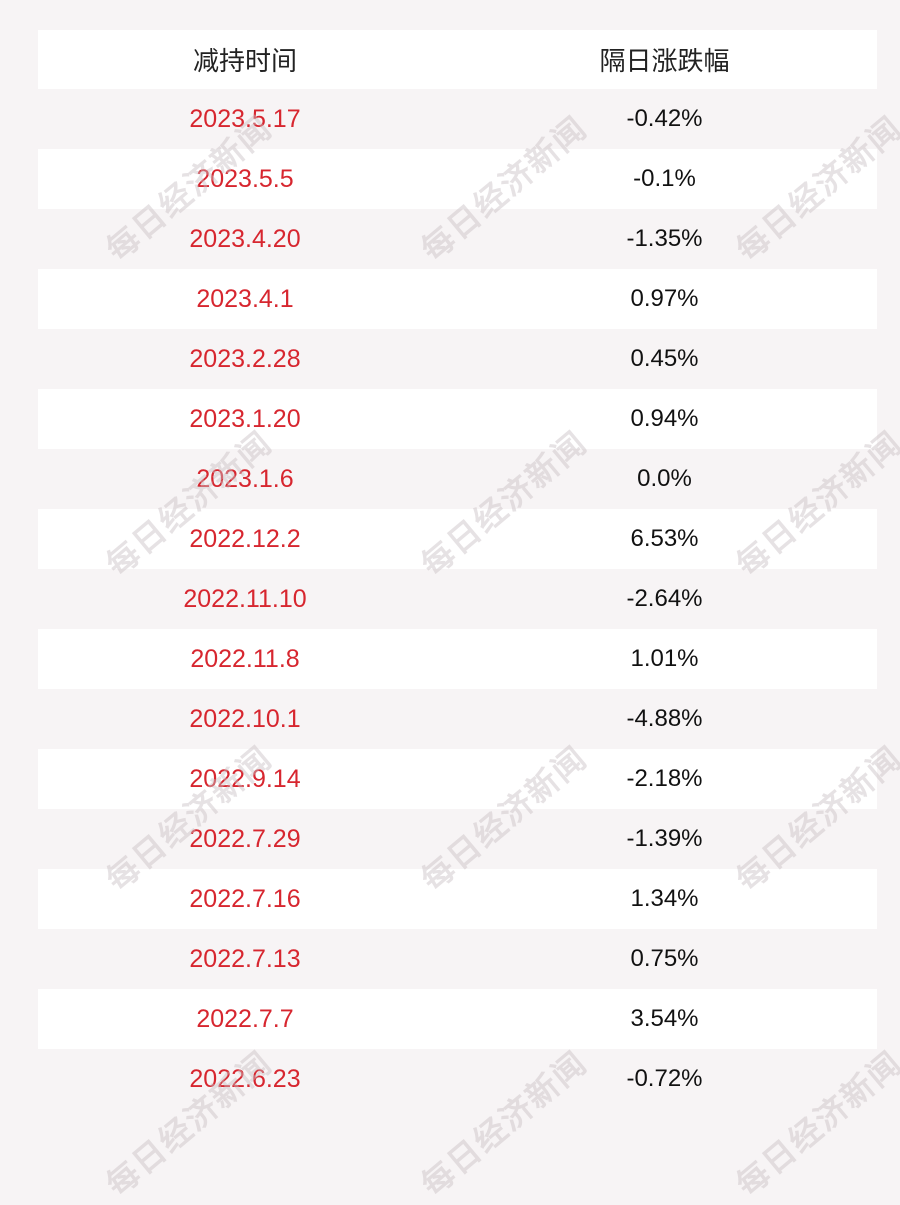 The width and height of the screenshot is (900, 1205). What do you see at coordinates (245, 358) in the screenshot?
I see `row-date: 2023.2.28` at bounding box center [245, 358].